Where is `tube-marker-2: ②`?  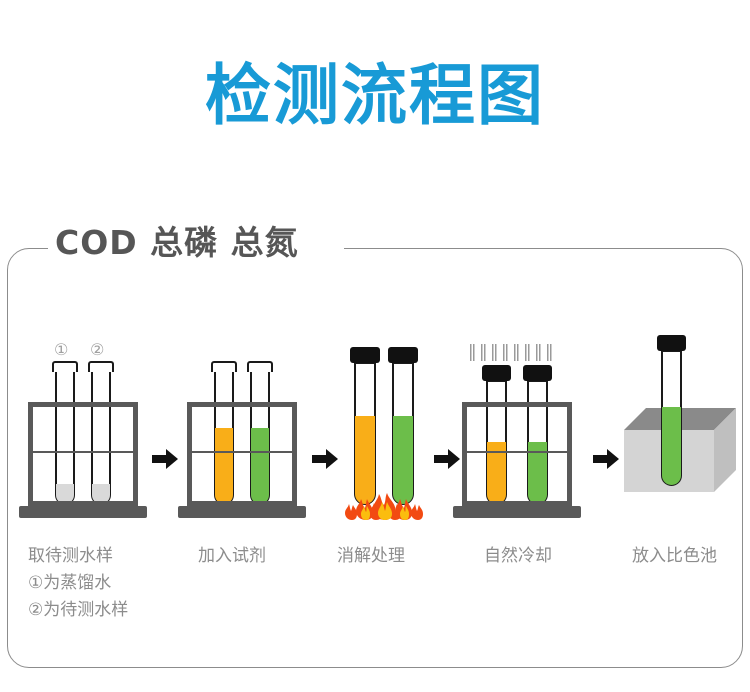 tube-marker-2: ② is located at coordinates (97, 349).